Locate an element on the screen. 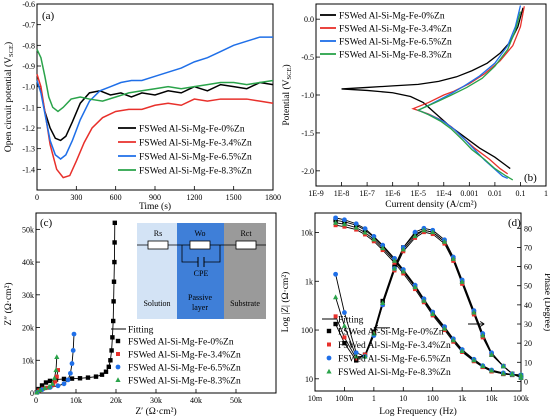  panel-d-ylabel: Log |Z| (Ω·cm²) is located at coordinates (285, 302).